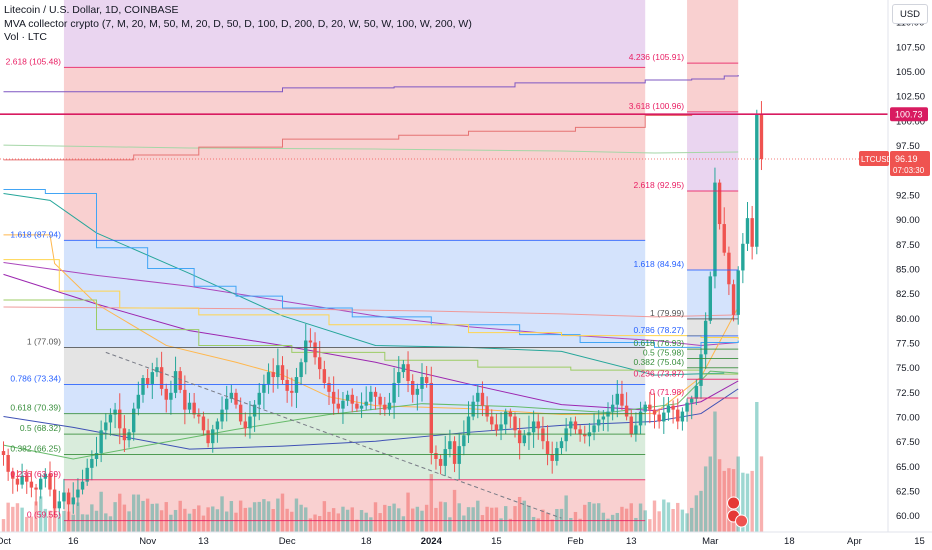 The width and height of the screenshot is (932, 550). What do you see at coordinates (287, 541) in the screenshot?
I see `x-tick-4: Dec` at bounding box center [287, 541].